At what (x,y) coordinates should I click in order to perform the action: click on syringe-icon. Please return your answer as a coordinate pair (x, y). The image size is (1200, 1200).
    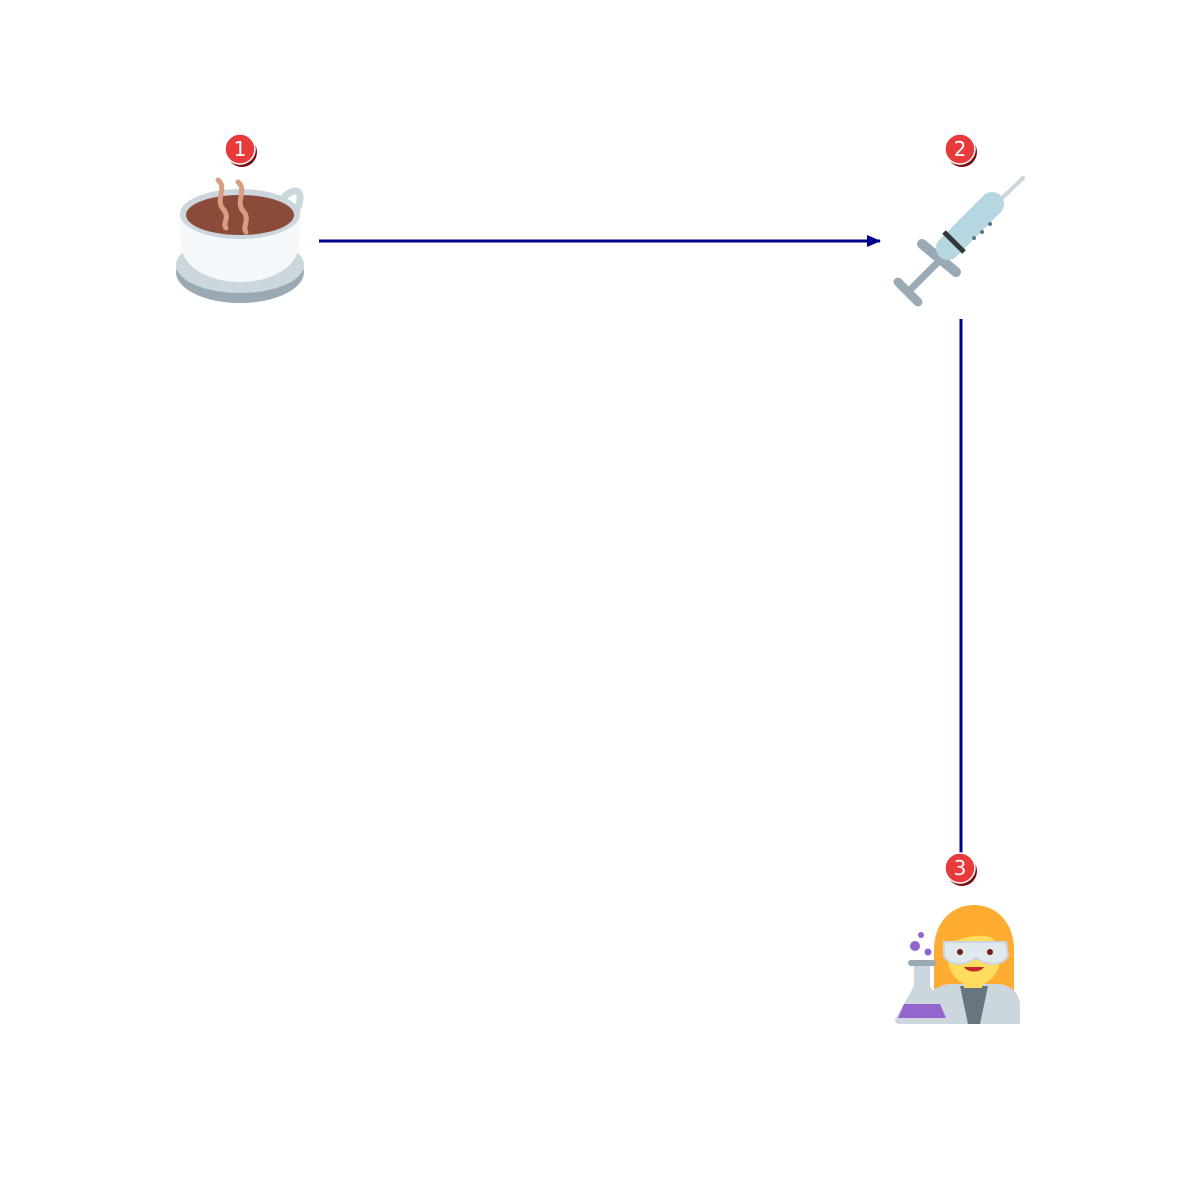
    Looking at the image, I should click on (960, 240).